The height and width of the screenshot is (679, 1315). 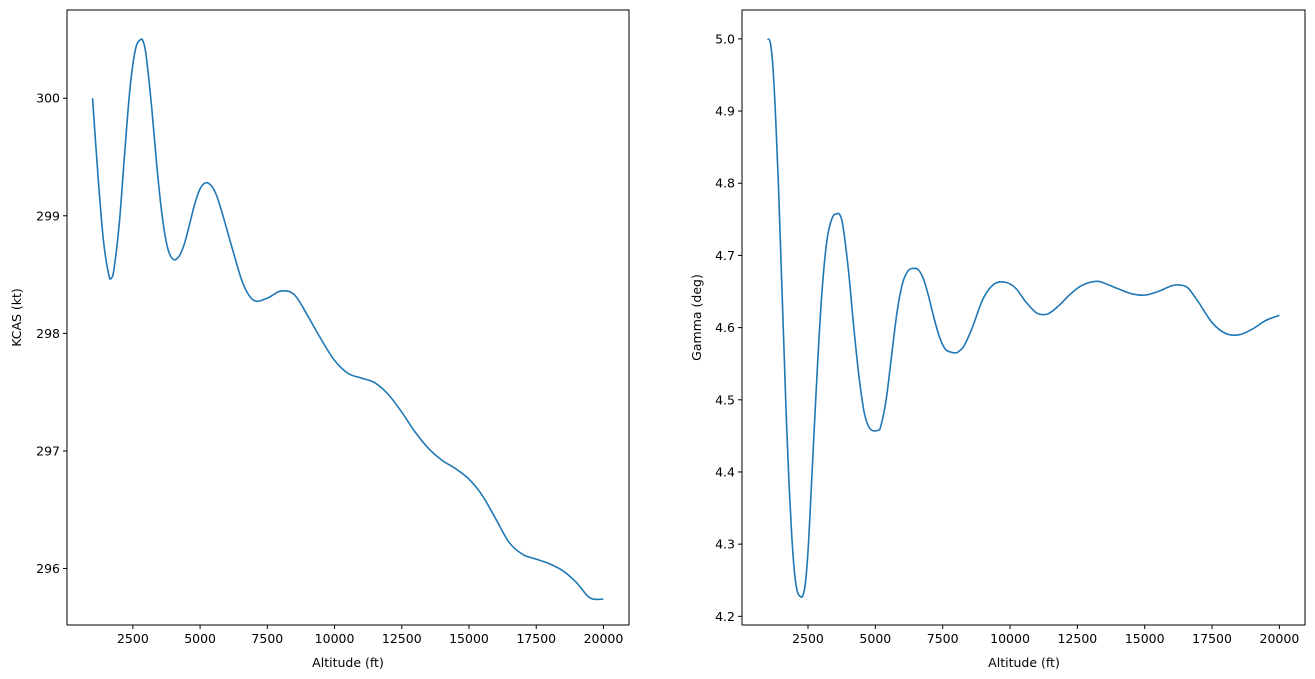 What do you see at coordinates (48, 450) in the screenshot?
I see `kcas-y-tick-label: 297` at bounding box center [48, 450].